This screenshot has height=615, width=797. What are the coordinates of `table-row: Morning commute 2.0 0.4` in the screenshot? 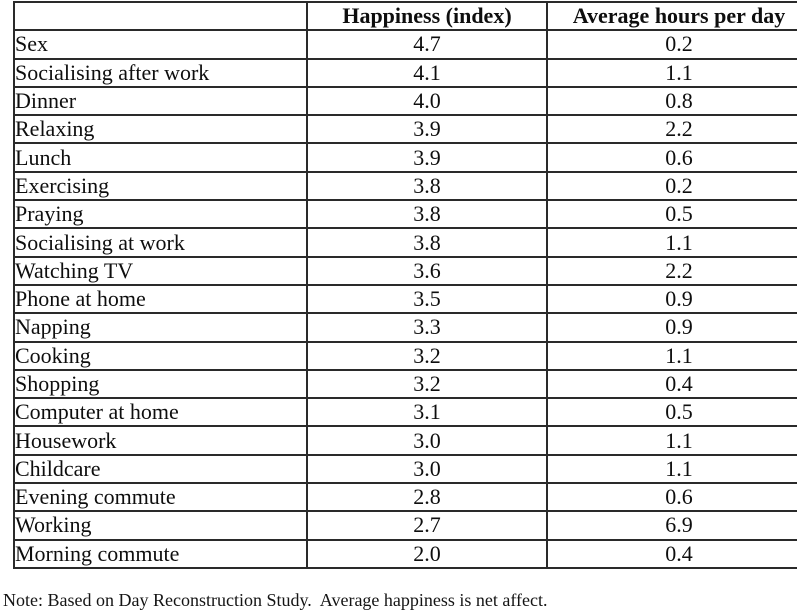 It's located at (405, 553).